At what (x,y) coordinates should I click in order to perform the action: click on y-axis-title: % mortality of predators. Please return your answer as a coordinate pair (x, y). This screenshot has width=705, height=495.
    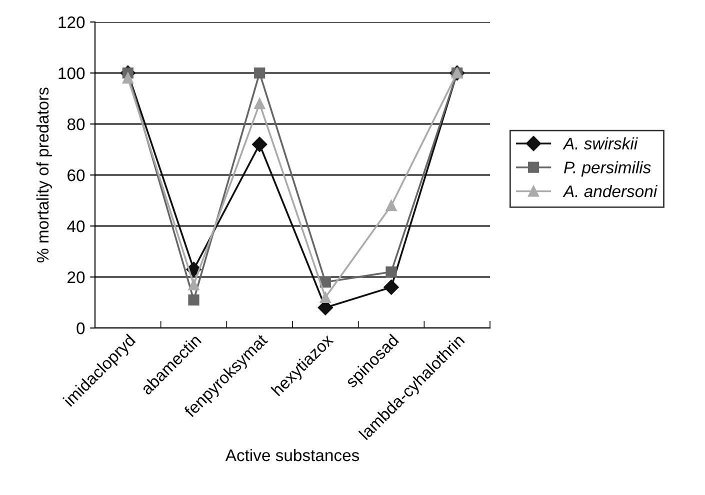
    Looking at the image, I should click on (44, 175).